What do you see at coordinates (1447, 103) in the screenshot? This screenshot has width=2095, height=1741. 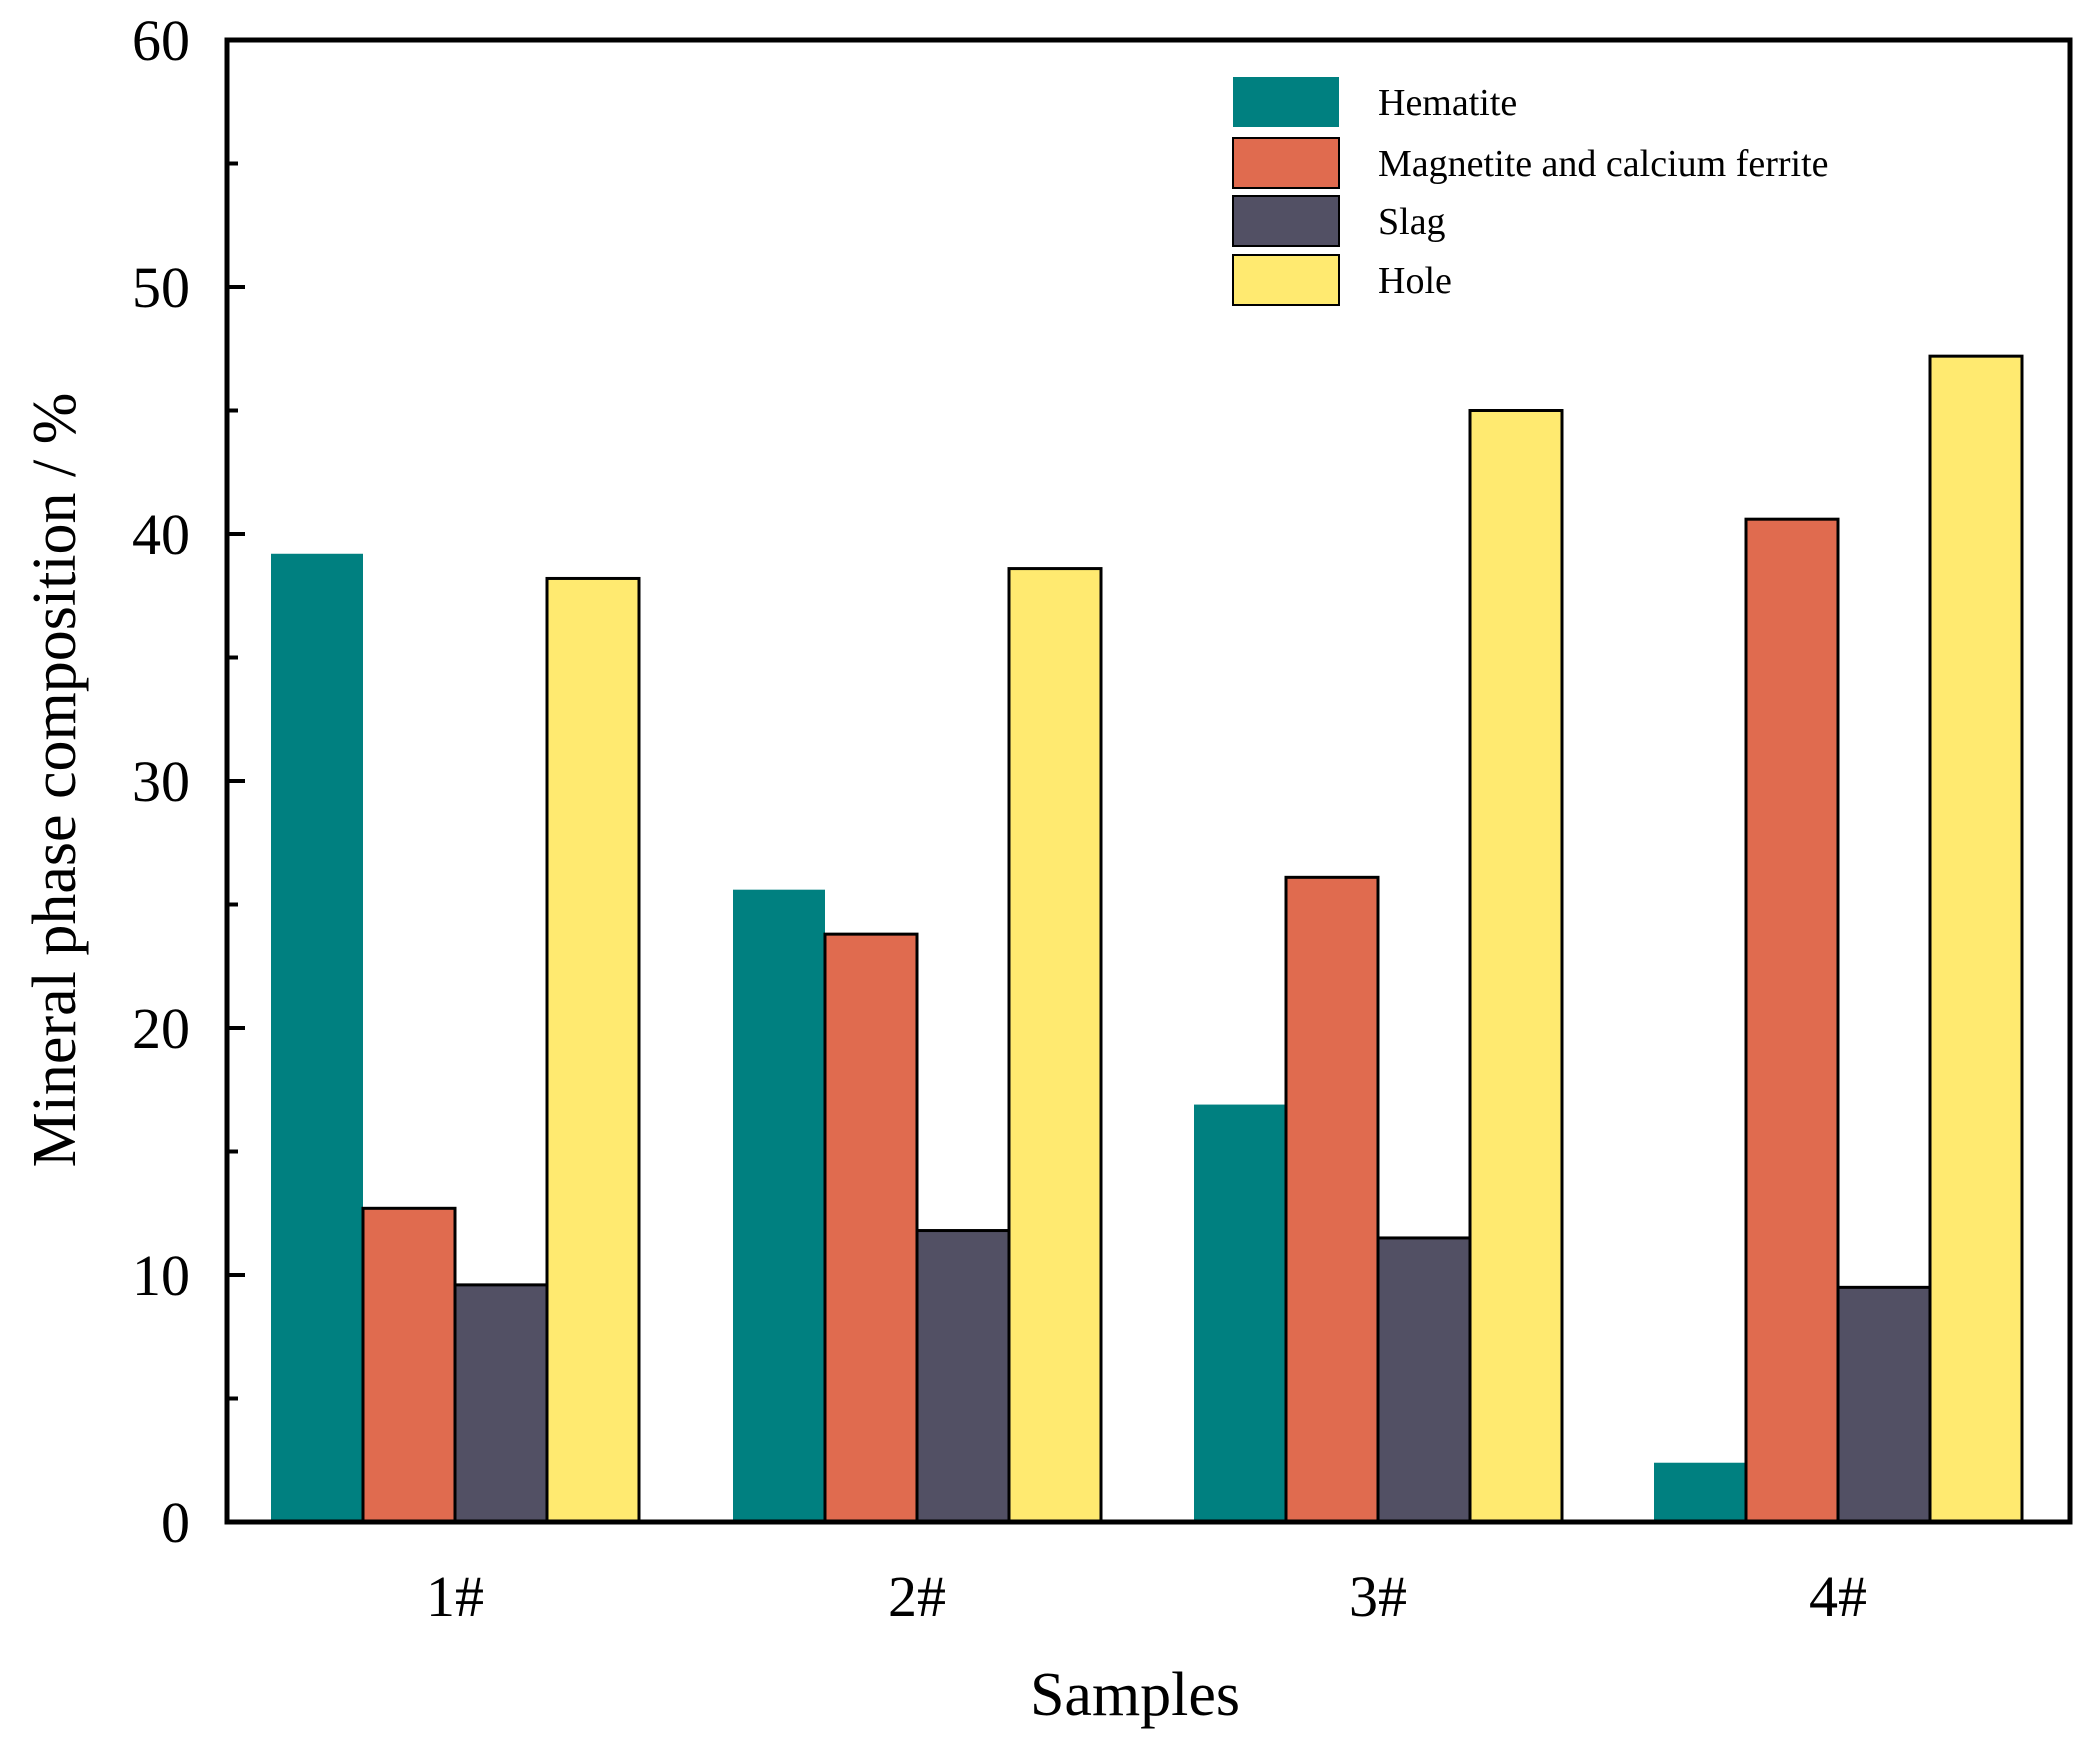 I see `legend-label-hematite: Hematite` at bounding box center [1447, 103].